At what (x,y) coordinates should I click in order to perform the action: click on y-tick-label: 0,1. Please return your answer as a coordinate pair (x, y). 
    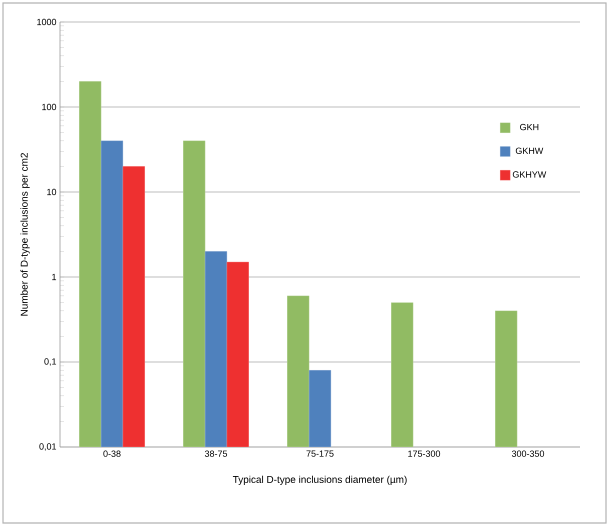
    Looking at the image, I should click on (50, 362).